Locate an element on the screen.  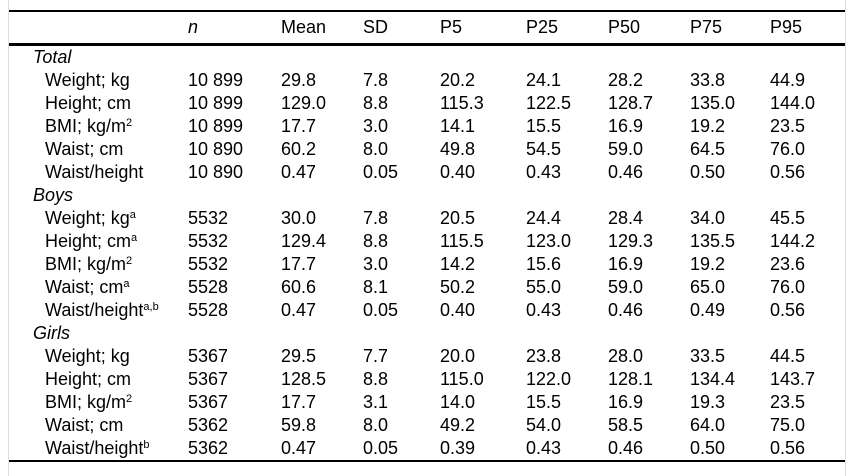
cell-n: 5528 is located at coordinates (208, 309).